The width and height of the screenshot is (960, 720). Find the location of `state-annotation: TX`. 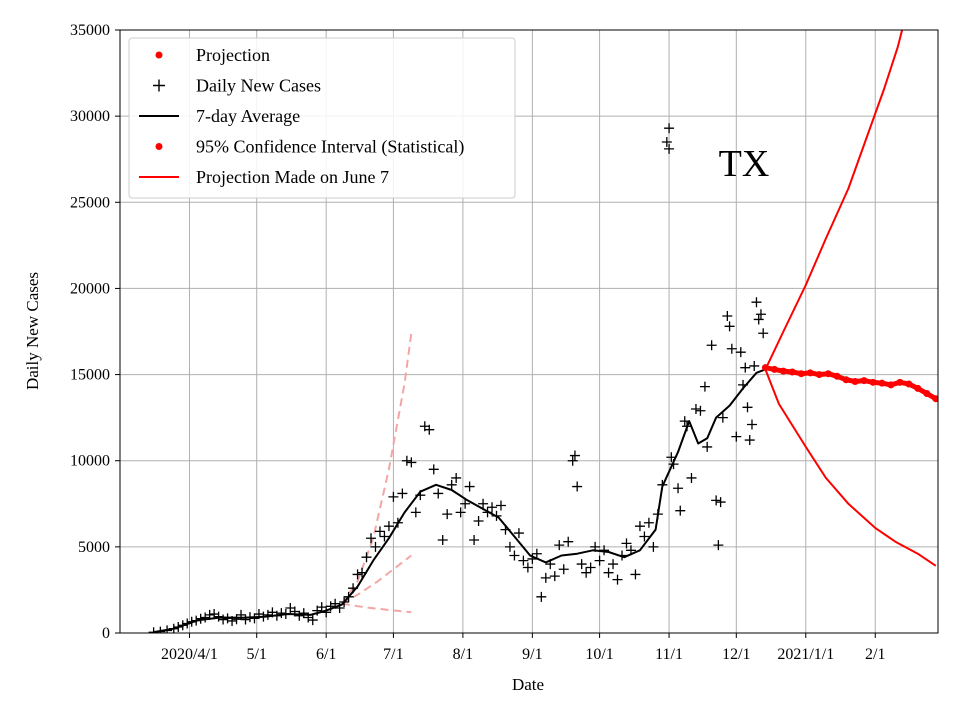

state-annotation: TX is located at coordinates (744, 164).